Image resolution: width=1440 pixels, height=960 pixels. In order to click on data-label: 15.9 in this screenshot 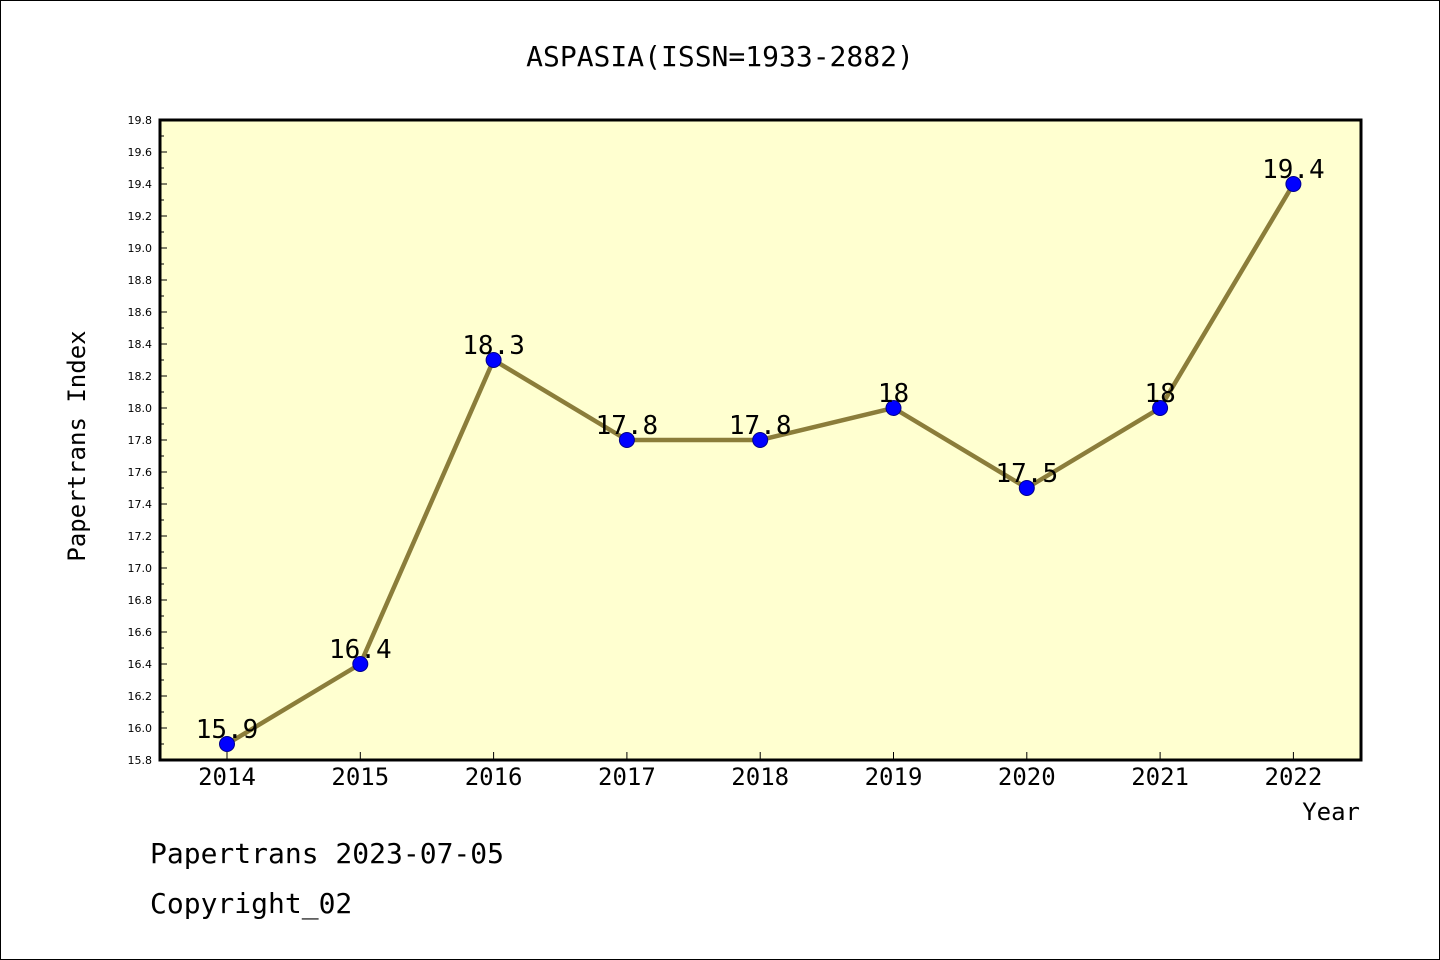, I will do `click(227, 730)`.